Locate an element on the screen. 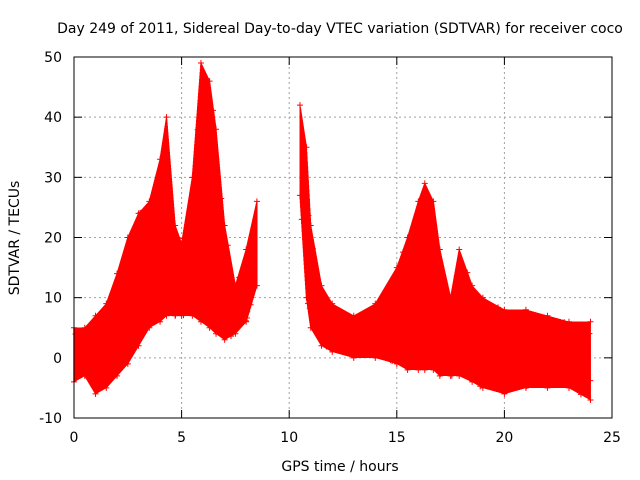 The width and height of the screenshot is (640, 480). x-tick-label: 15 is located at coordinates (397, 438).